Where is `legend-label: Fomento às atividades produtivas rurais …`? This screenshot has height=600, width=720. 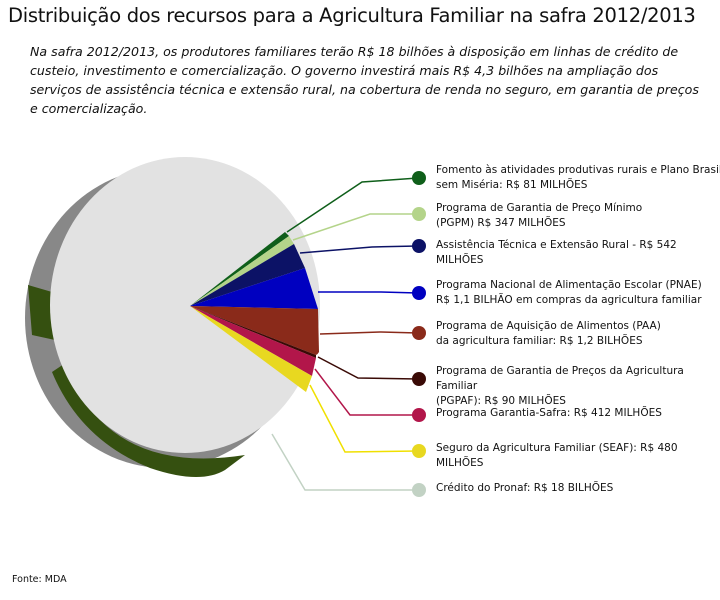 legend-label: Fomento às atividades produtivas rurais … is located at coordinates (578, 170).